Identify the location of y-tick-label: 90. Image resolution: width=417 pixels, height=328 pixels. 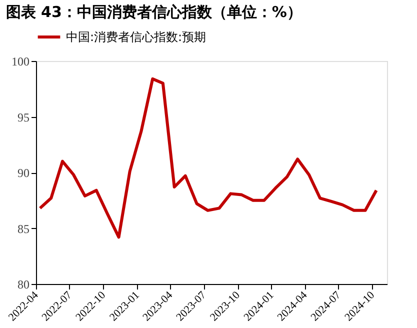
(24, 173).